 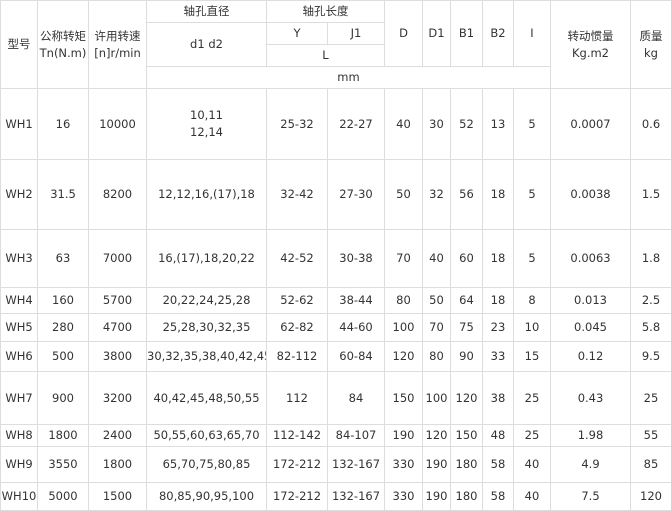 What do you see at coordinates (591, 328) in the screenshot?
I see `table-cell: 0.045` at bounding box center [591, 328].